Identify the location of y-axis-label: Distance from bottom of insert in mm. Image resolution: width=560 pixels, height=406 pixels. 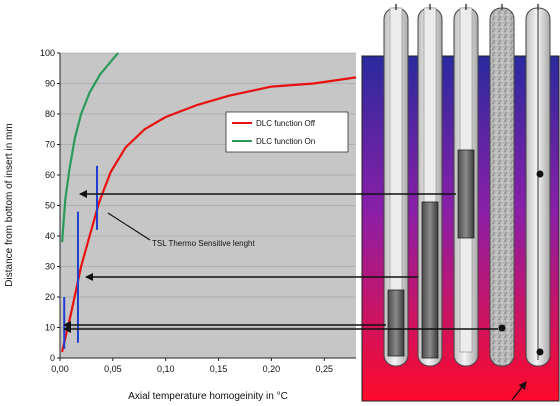
(9, 204).